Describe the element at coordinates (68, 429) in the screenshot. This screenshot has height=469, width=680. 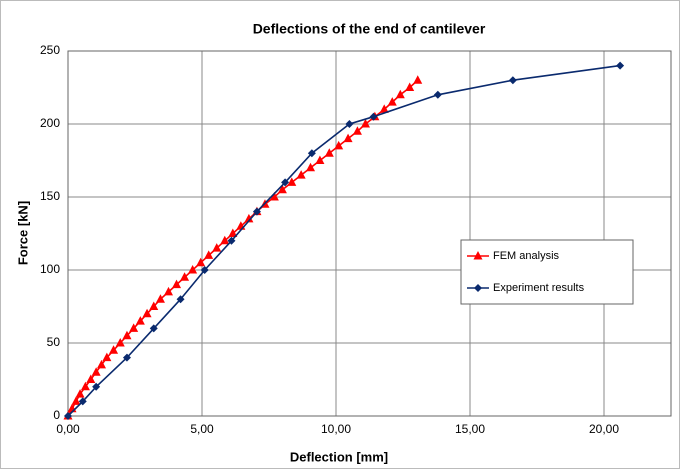
I see `x-tick-label: 0,00` at that location.